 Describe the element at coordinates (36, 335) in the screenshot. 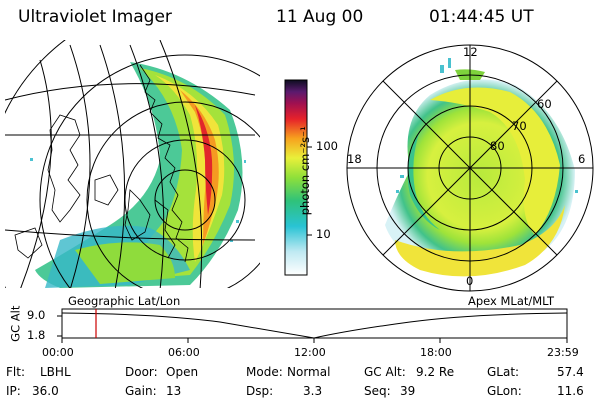

I see `timeline-ytick-1.8: 1.8` at that location.